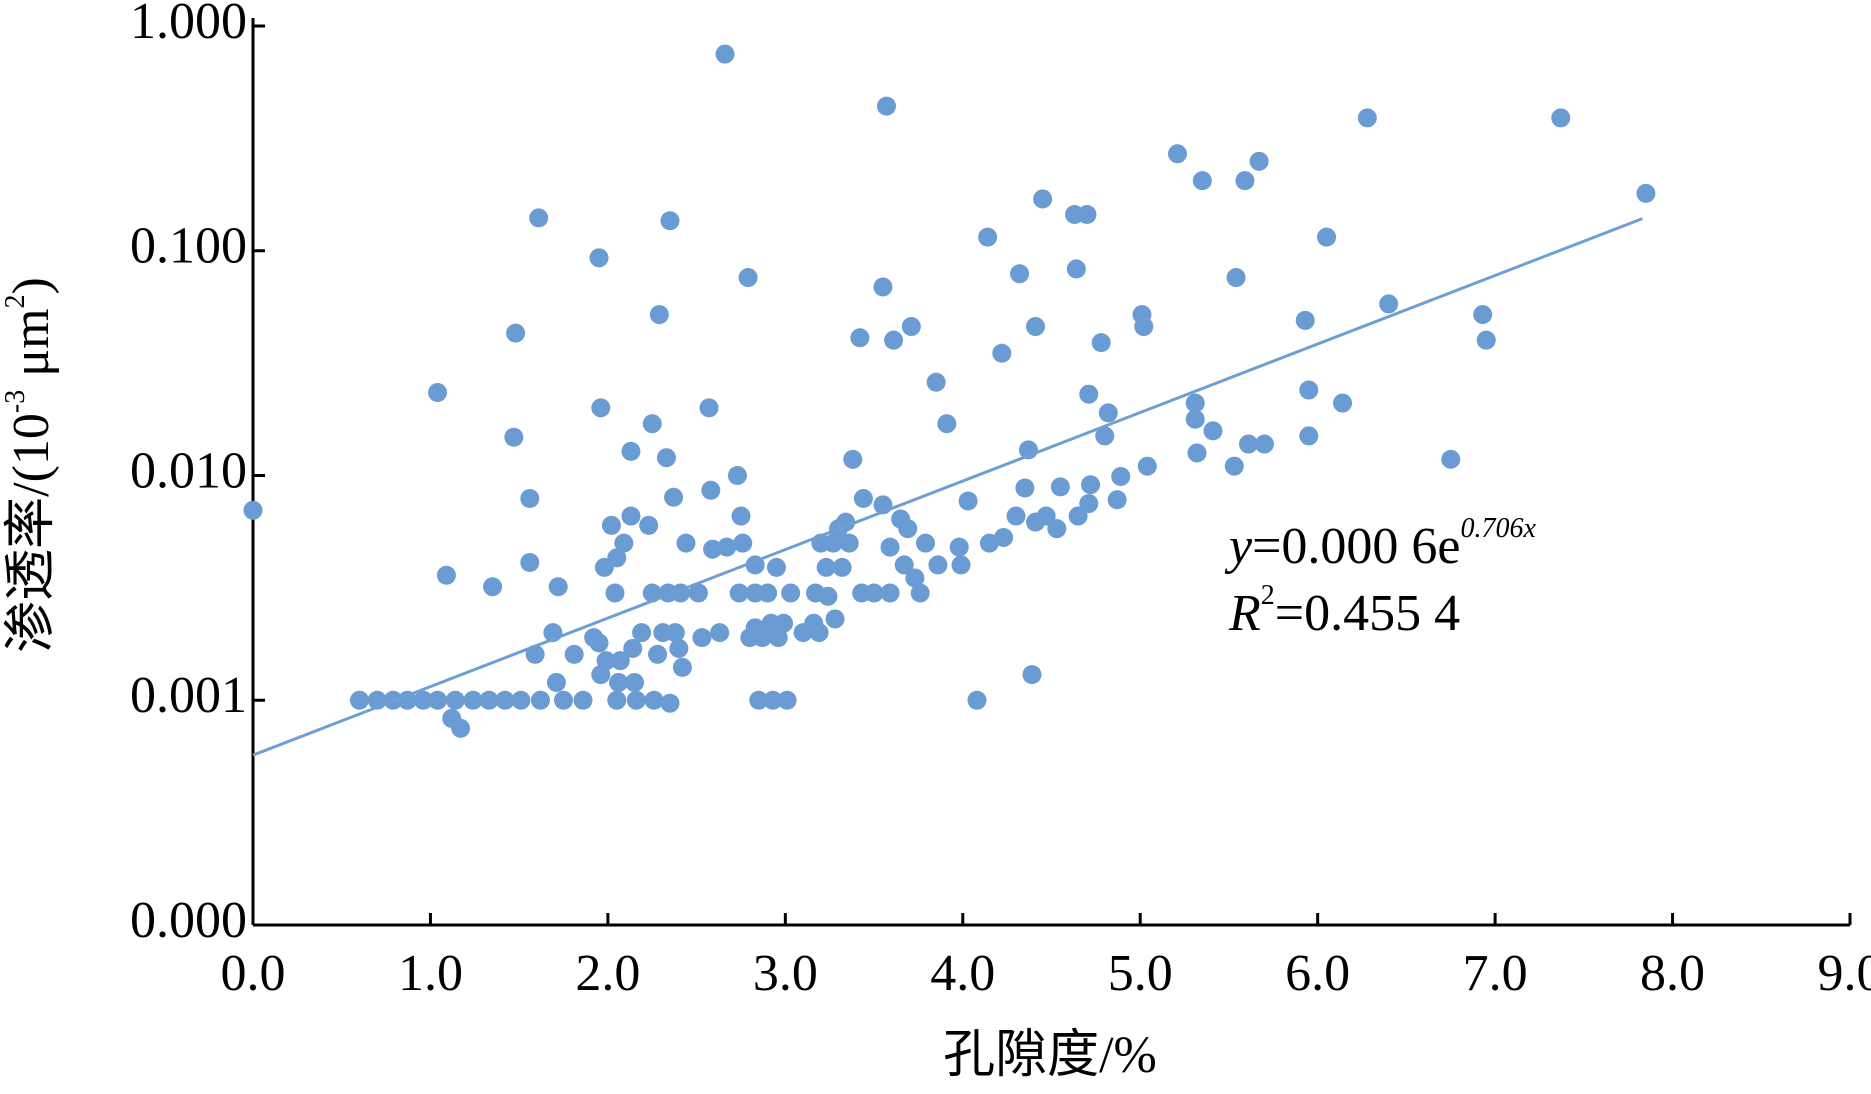  I want to click on x-tick-label: 3.0, so click(785, 973).